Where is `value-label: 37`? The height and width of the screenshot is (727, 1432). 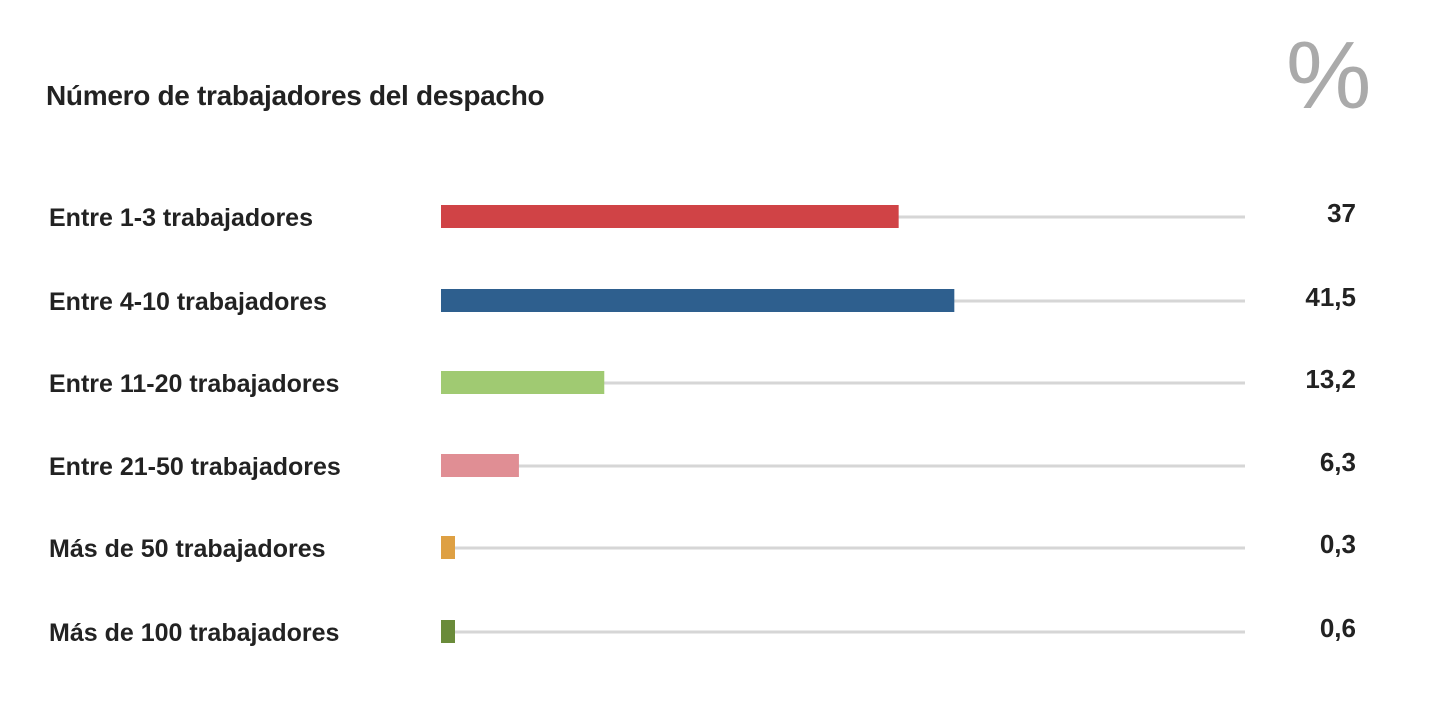
value-label: 37 is located at coordinates (1341, 213).